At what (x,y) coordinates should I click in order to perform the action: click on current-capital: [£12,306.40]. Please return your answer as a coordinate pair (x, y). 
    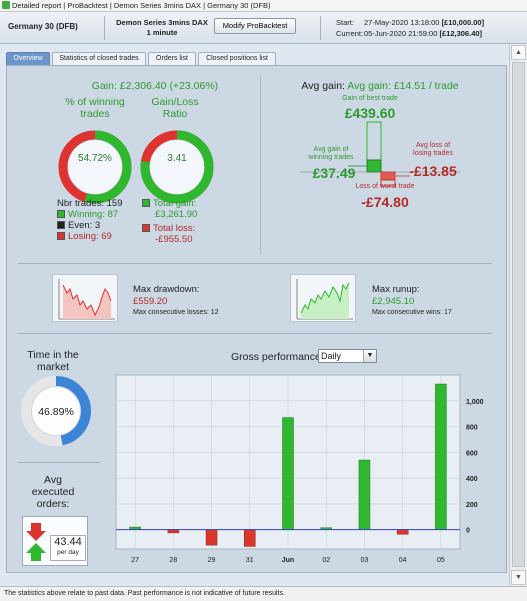
    Looking at the image, I should click on (461, 33).